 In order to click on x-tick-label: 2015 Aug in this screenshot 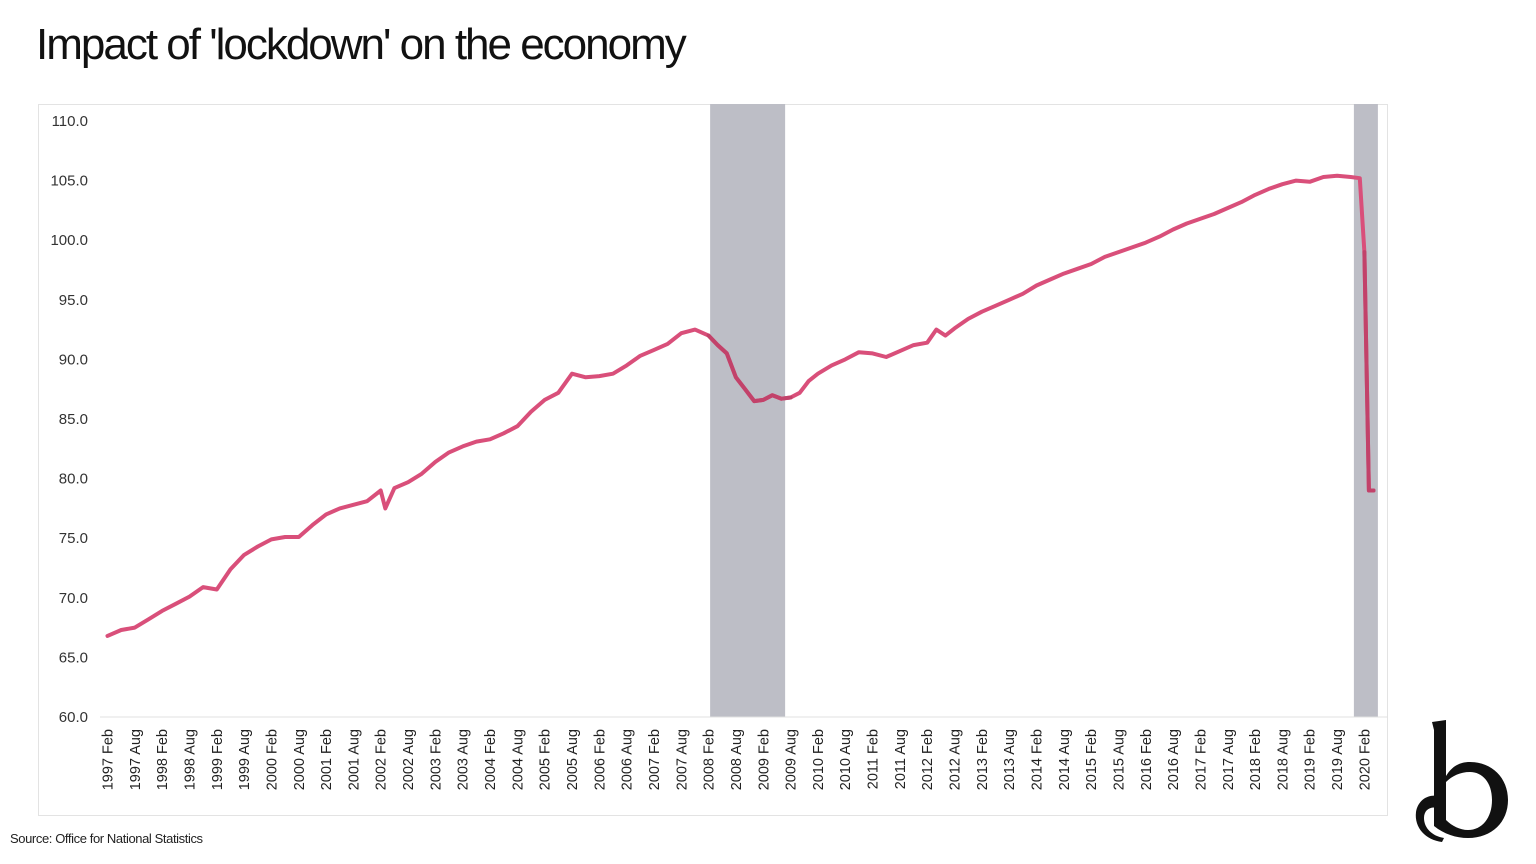, I will do `click(1119, 759)`.